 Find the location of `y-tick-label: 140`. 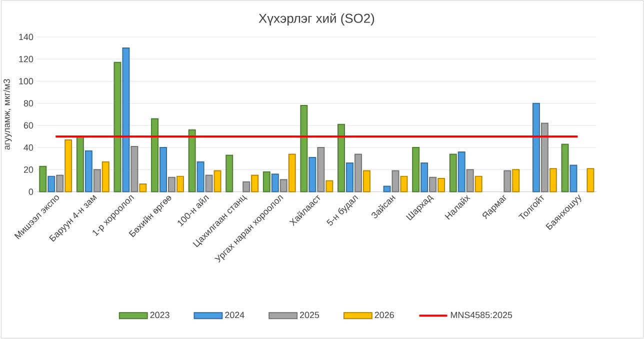

y-tick-label: 140 is located at coordinates (26, 37).